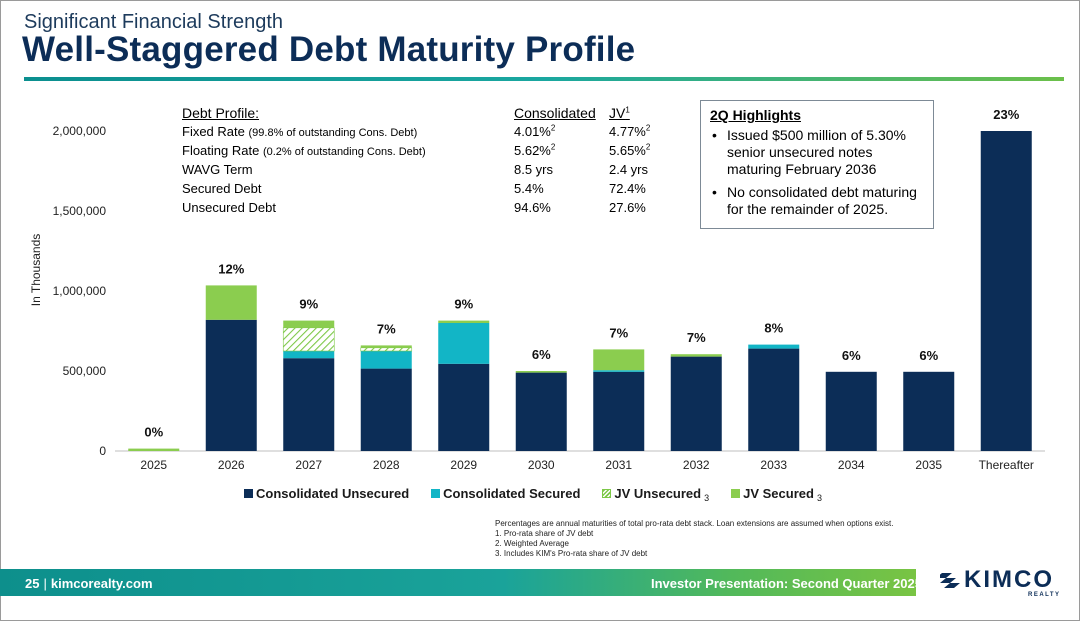  I want to click on x-tick-label: 2031, so click(618, 465).